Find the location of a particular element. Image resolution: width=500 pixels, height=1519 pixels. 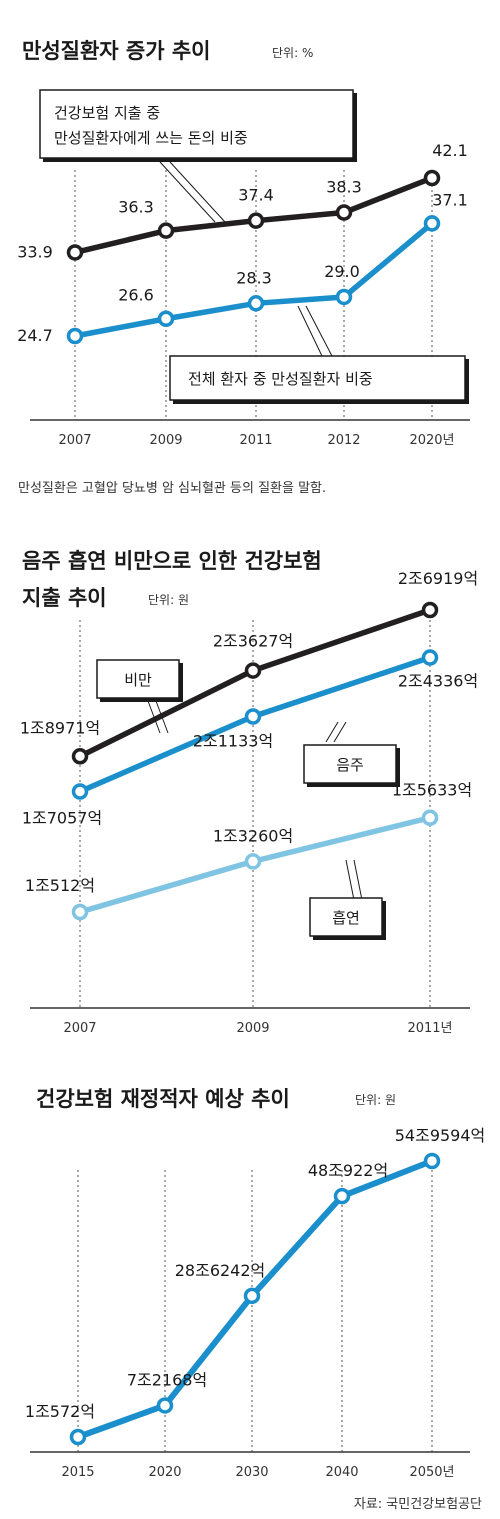

c2-data-label: 1조8971억 is located at coordinates (60, 727).